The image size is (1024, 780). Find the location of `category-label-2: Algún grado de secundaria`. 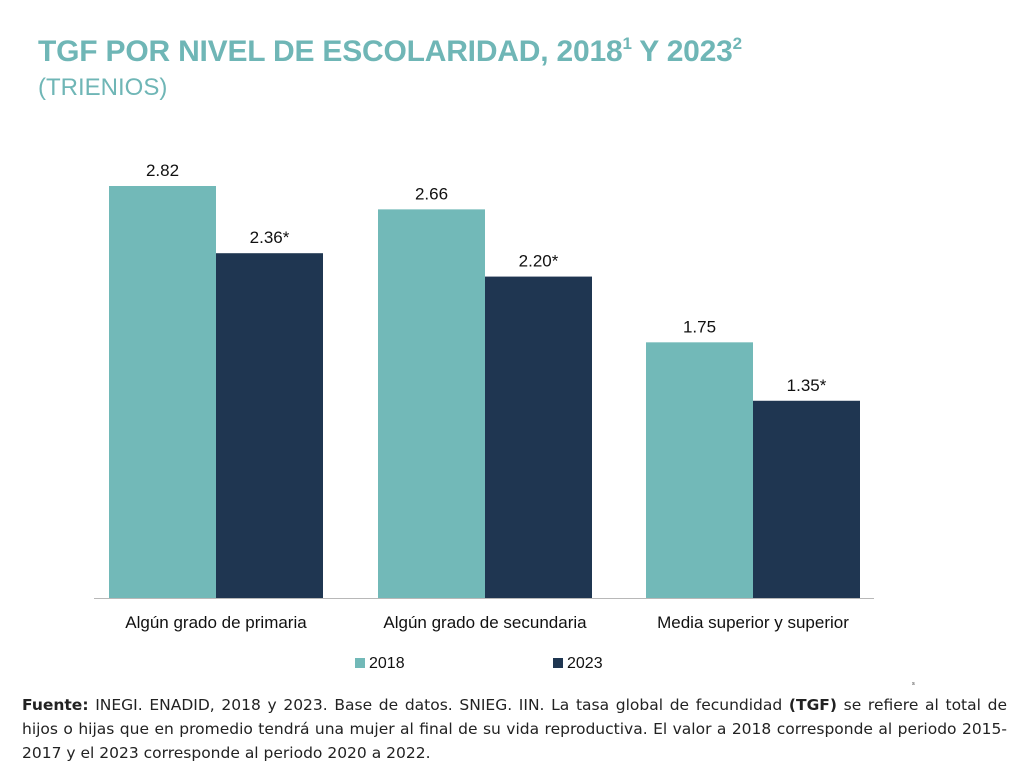

category-label-2: Algún grado de secundaria is located at coordinates (485, 622).